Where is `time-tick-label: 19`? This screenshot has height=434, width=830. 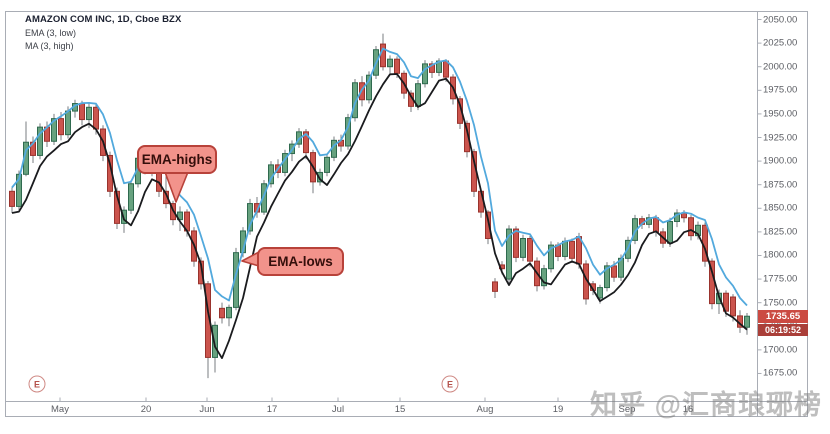 time-tick-label: 19 is located at coordinates (558, 409).